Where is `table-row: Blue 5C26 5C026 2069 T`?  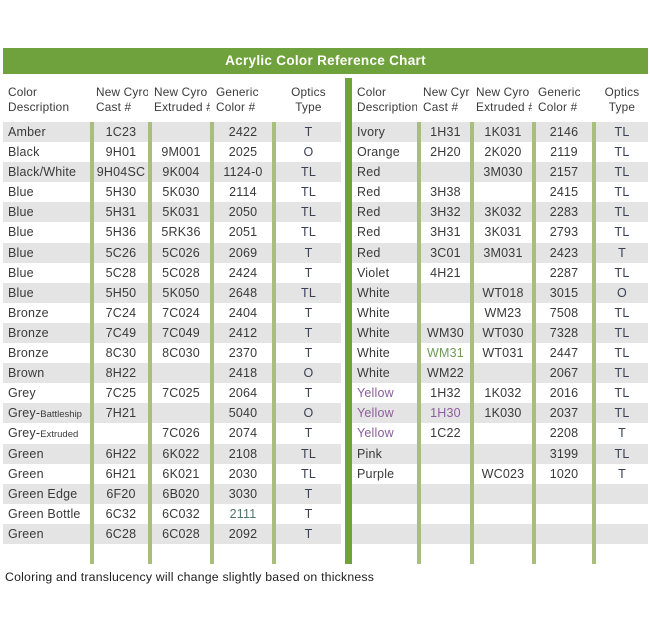
table-row: Blue 5C26 5C026 2069 T is located at coordinates (172, 252).